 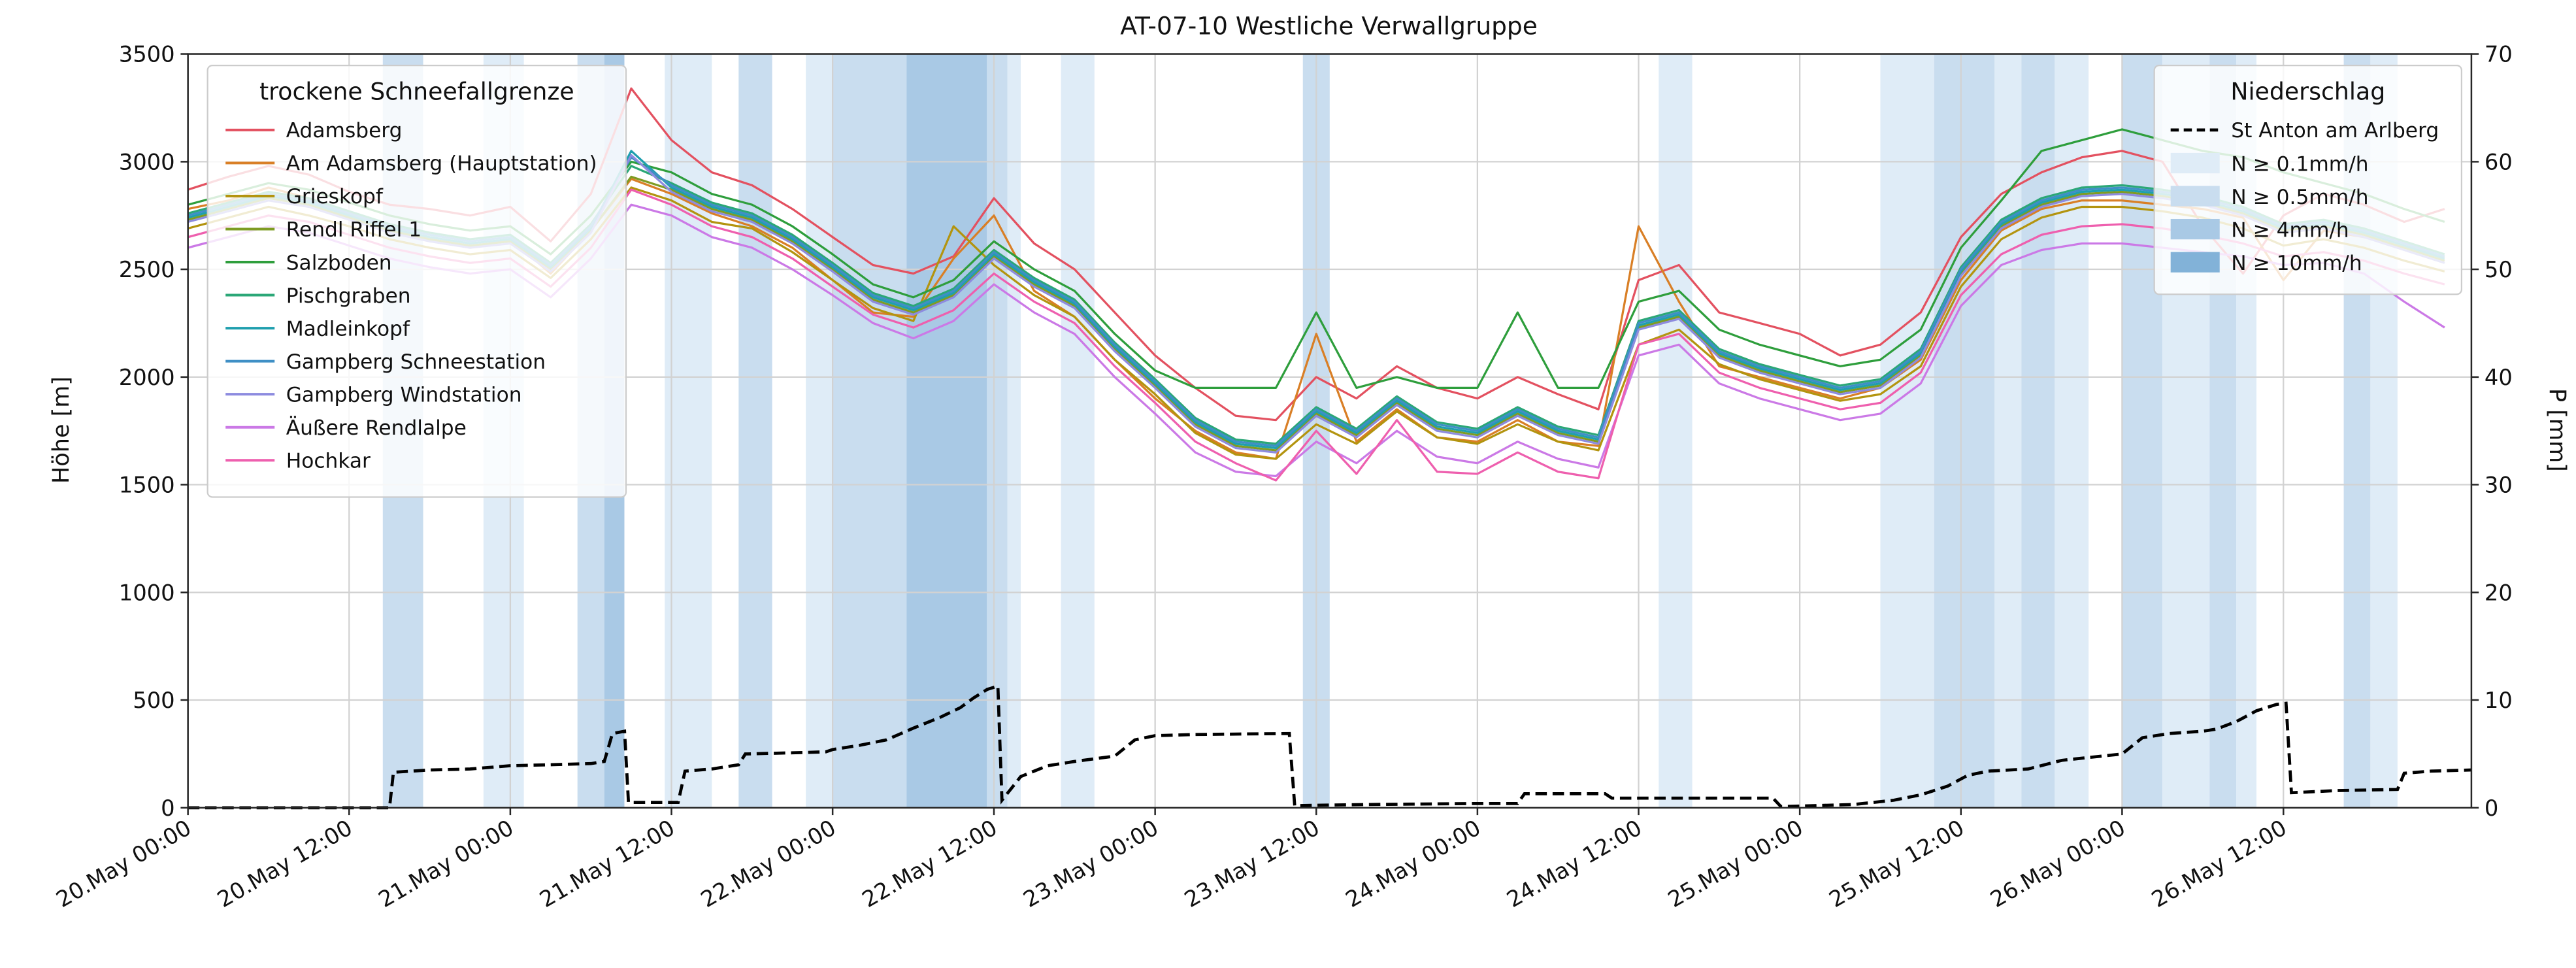 I want to click on precip-line-st-anton, so click(x=1329, y=747).